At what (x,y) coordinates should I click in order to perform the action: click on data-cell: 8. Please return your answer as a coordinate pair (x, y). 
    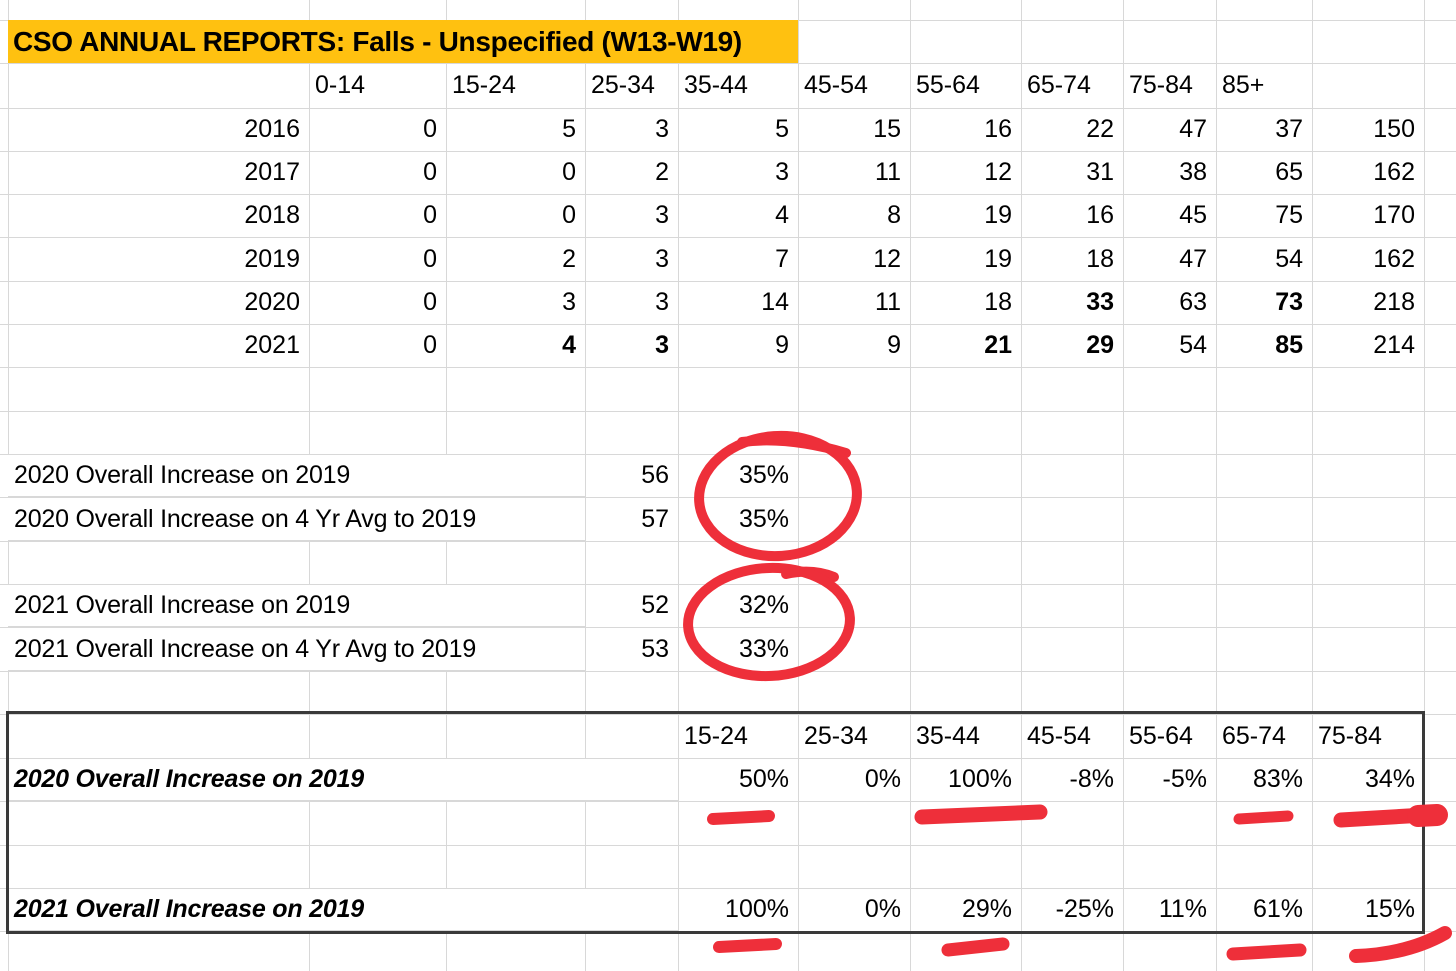
    Looking at the image, I should click on (894, 215).